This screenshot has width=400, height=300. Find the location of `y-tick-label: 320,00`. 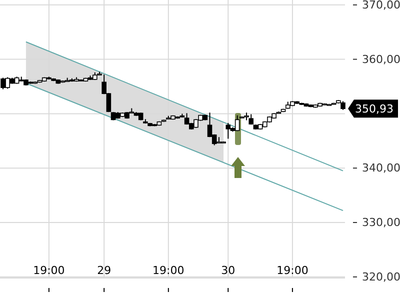

y-tick-label: 320,00 is located at coordinates (381, 277).